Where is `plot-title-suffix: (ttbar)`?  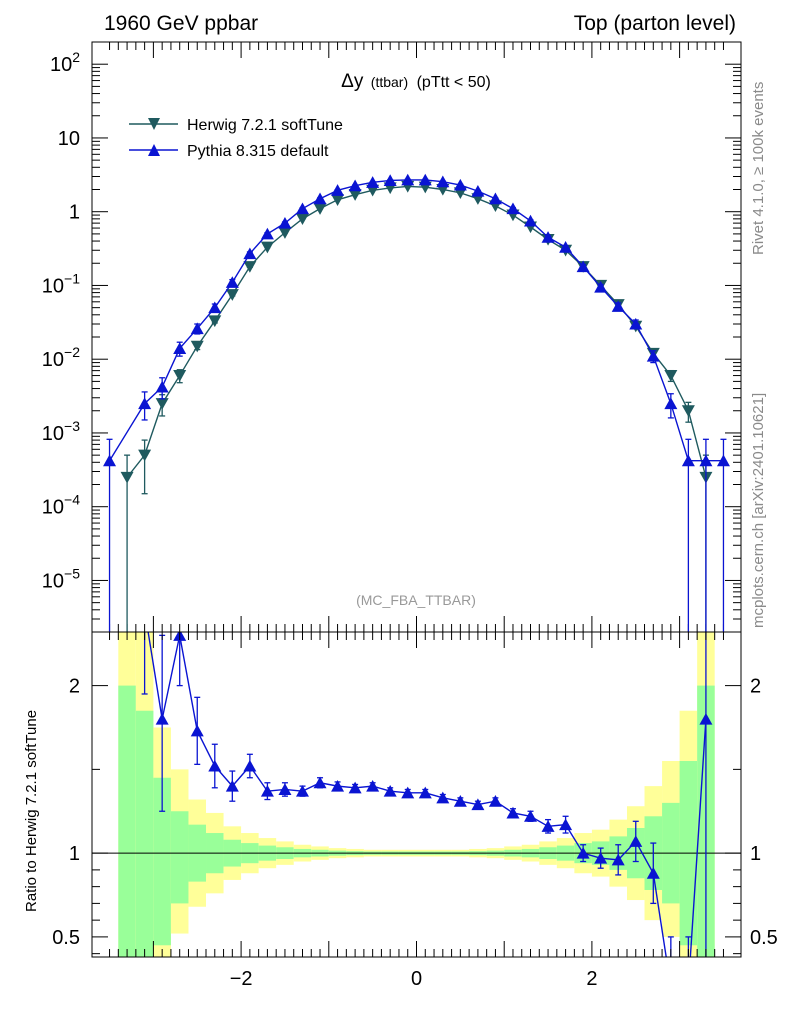 plot-title-suffix: (ttbar) is located at coordinates (389, 82).